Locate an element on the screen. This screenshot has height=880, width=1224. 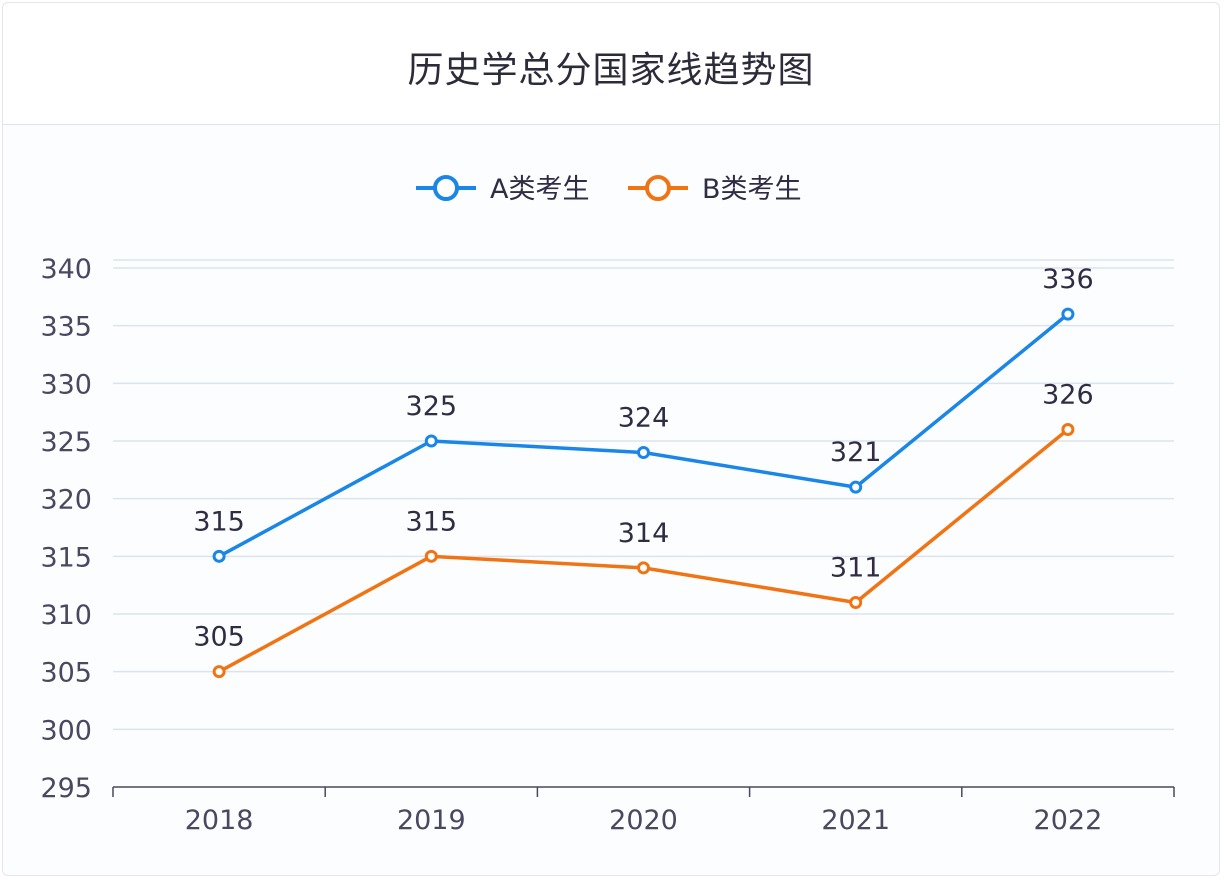
data-label: 305 is located at coordinates (219, 637).